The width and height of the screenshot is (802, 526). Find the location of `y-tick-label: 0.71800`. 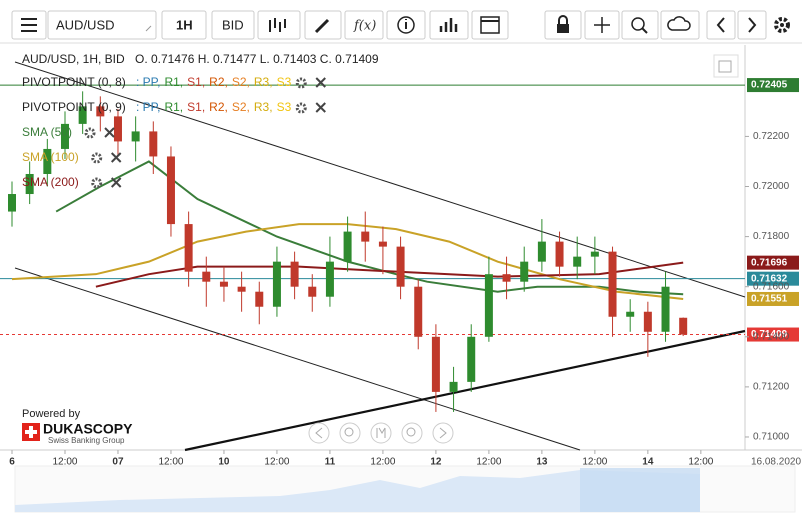

y-tick-label: 0.71800 is located at coordinates (771, 236).